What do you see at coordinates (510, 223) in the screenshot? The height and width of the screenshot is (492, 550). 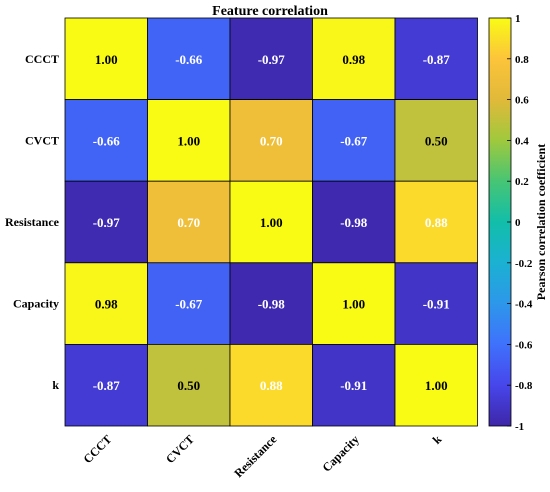 I see `colorbar: 1 0.8 0.6 0.4 0.2 0 -0.2 -0.4 -0.6 -0.8 -1` at bounding box center [510, 223].